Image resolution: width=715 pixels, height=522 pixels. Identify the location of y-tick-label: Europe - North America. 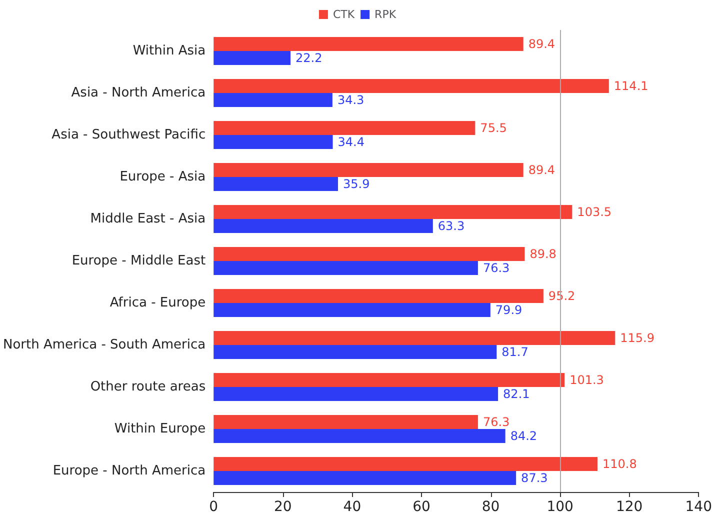
(129, 471).